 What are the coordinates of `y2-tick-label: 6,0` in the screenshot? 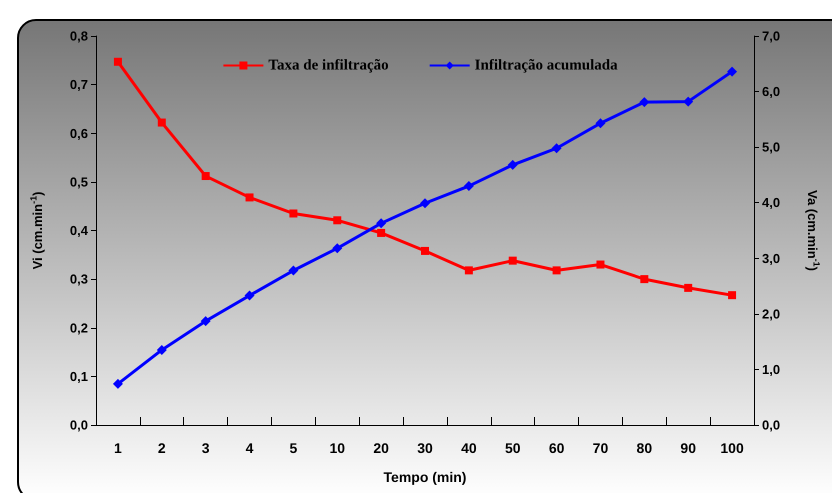 It's located at (771, 92).